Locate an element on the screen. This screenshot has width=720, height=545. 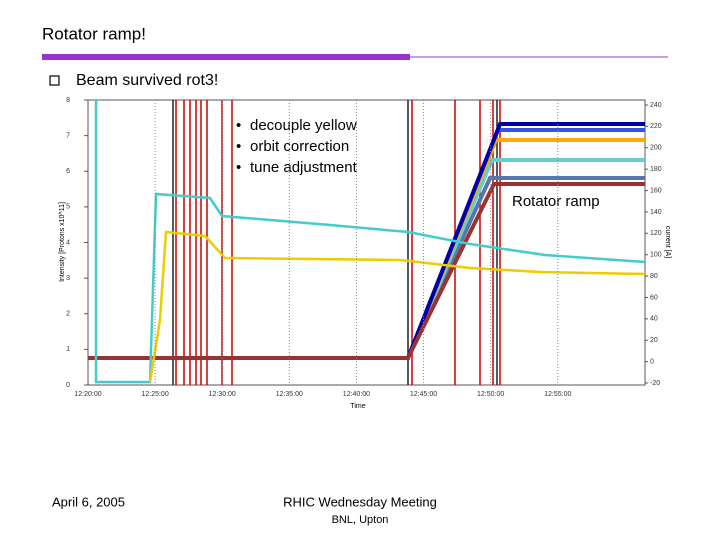
y2-tick-label: 60 is located at coordinates (654, 297).